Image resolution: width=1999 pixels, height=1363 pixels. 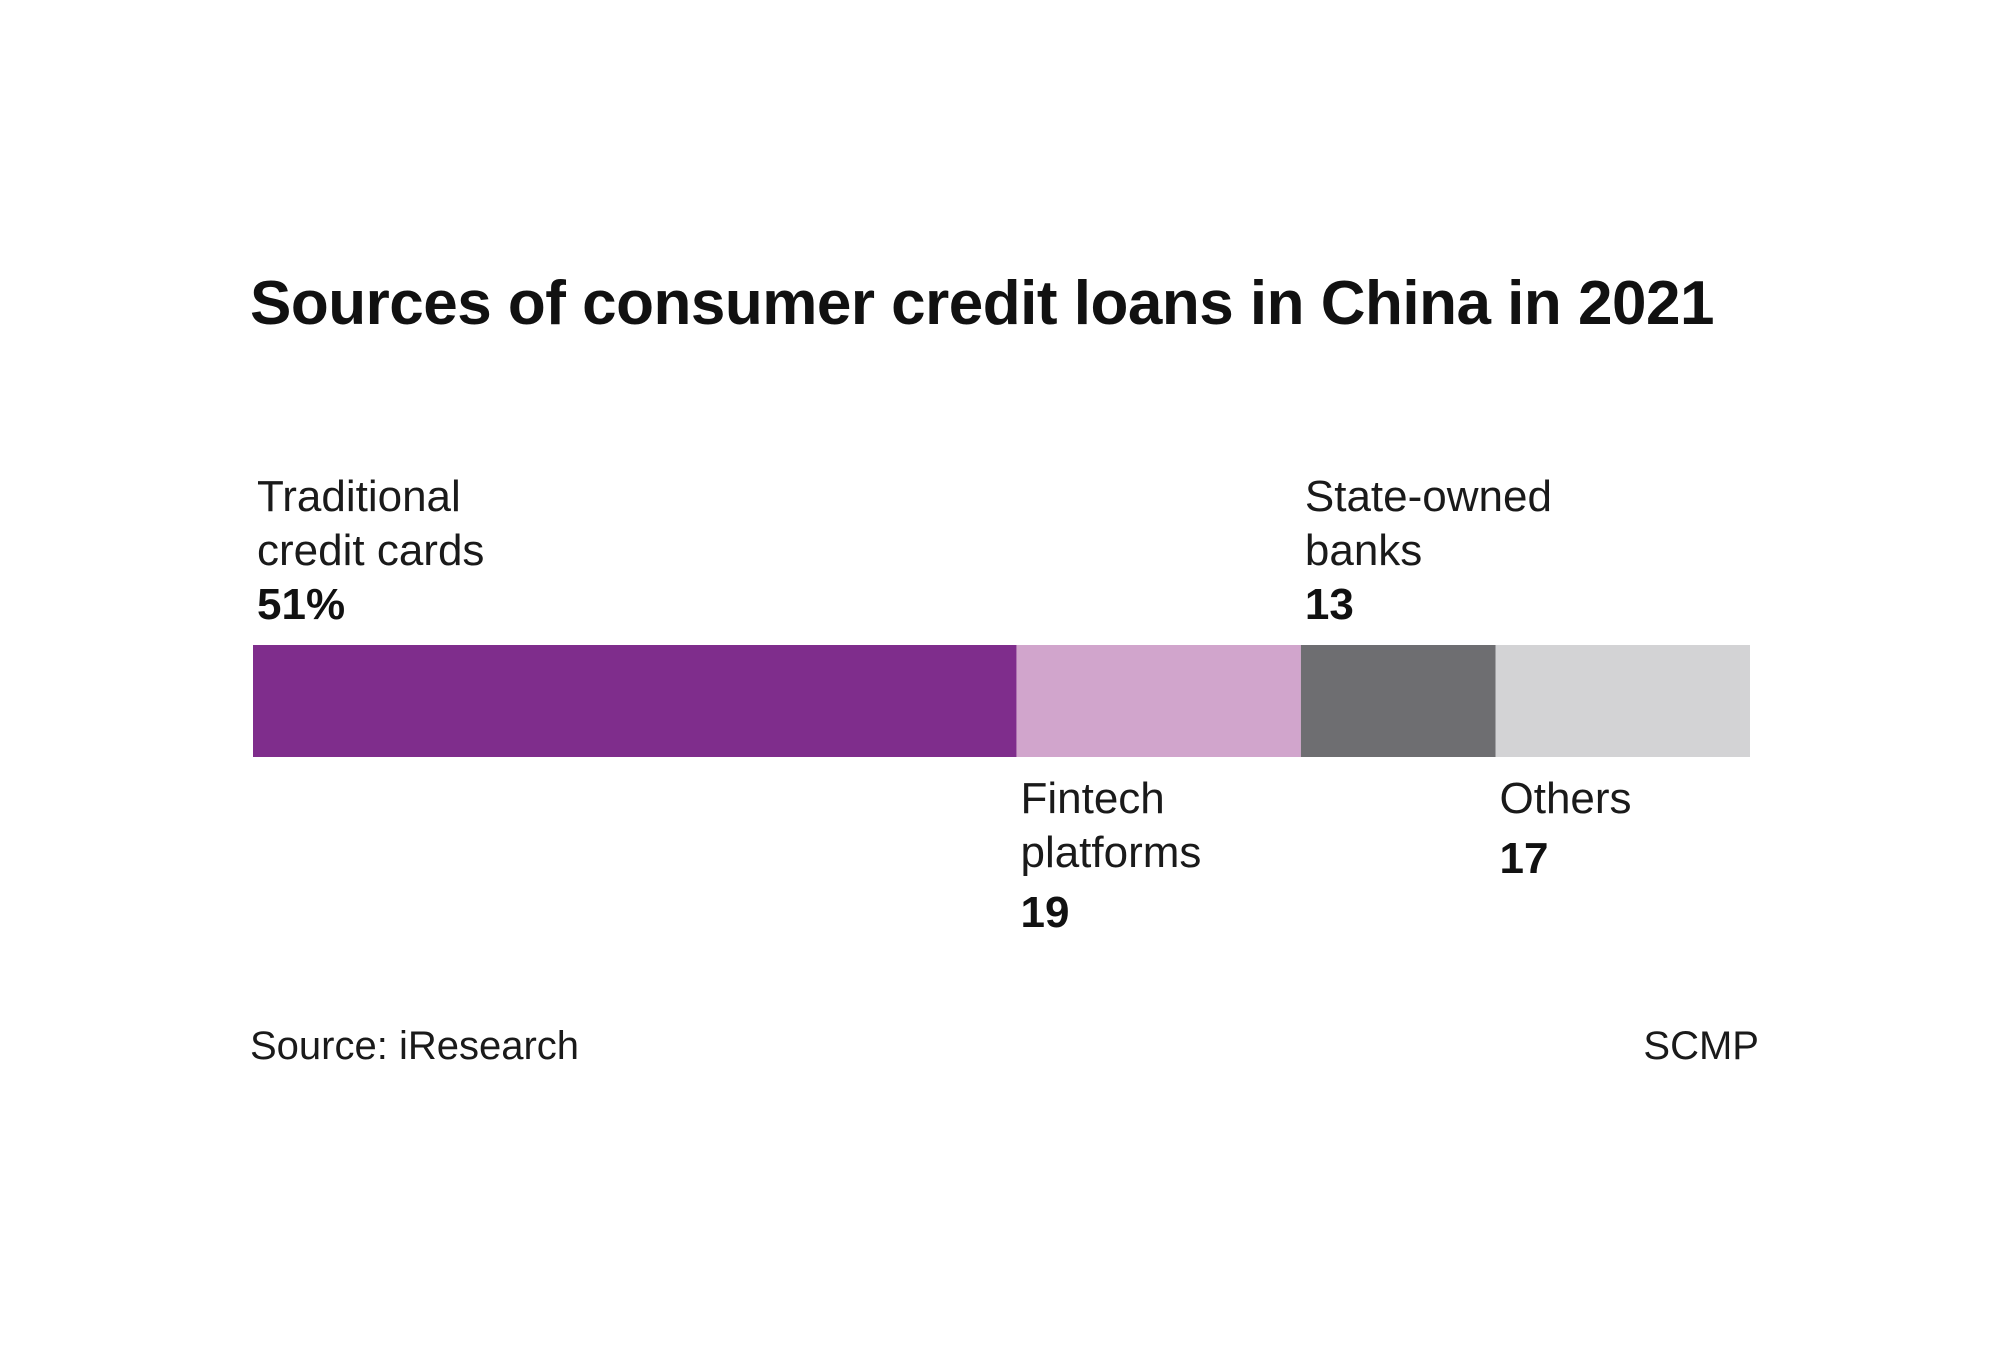 I want to click on segment-label-2-line-1: banks, so click(x=1363, y=550).